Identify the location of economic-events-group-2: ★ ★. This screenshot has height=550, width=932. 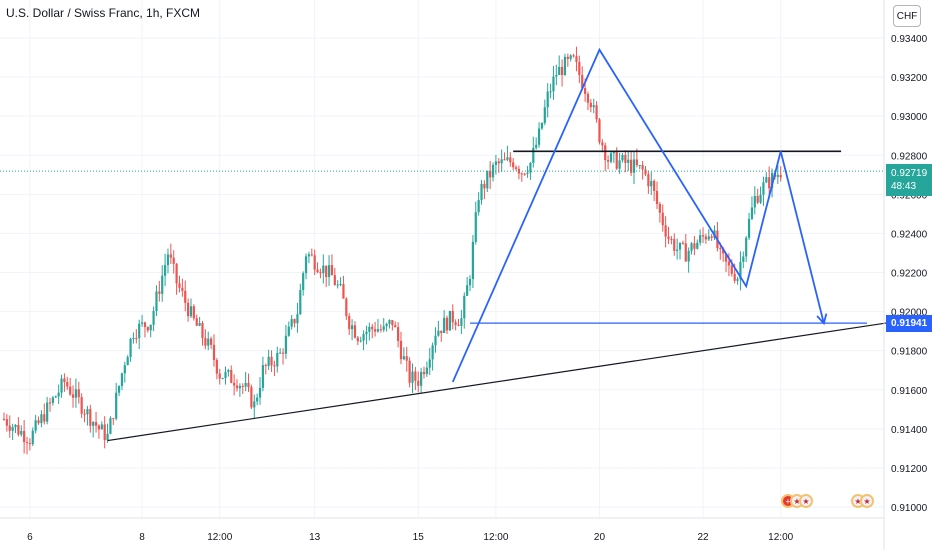
(862, 501).